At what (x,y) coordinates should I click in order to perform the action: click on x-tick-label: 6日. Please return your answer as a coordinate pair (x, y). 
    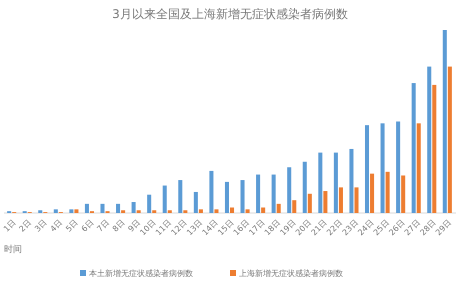
    Looking at the image, I should click on (88, 226).